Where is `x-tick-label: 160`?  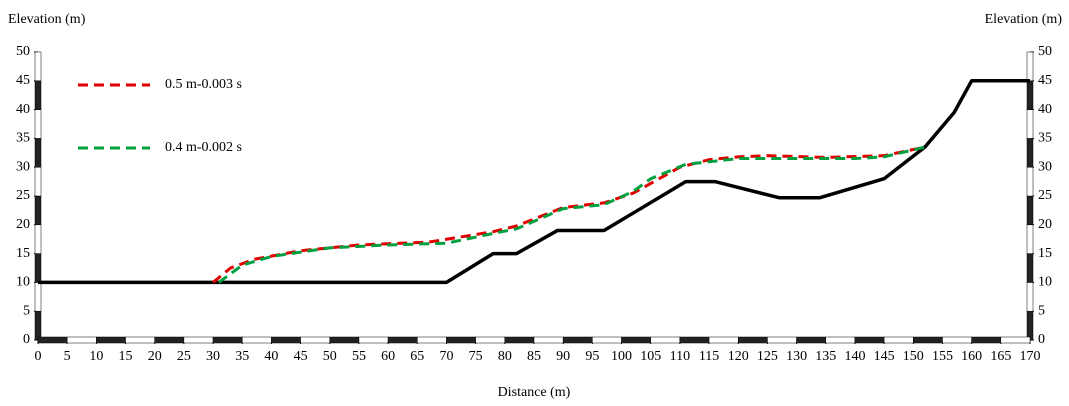
x-tick-label: 160 is located at coordinates (971, 356).